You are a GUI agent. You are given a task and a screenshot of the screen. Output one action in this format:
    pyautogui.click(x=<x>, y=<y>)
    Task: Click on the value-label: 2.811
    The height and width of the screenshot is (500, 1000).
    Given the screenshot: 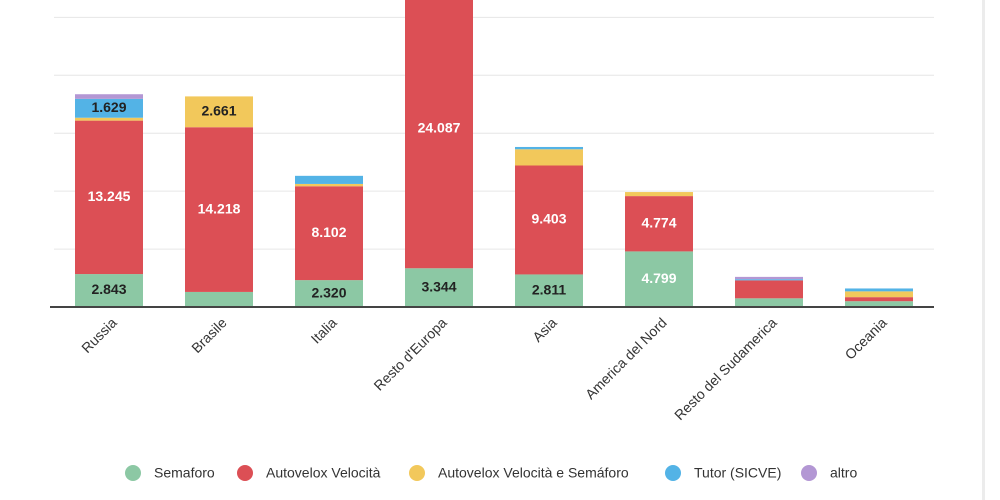 What is the action you would take?
    pyautogui.click(x=549, y=289)
    